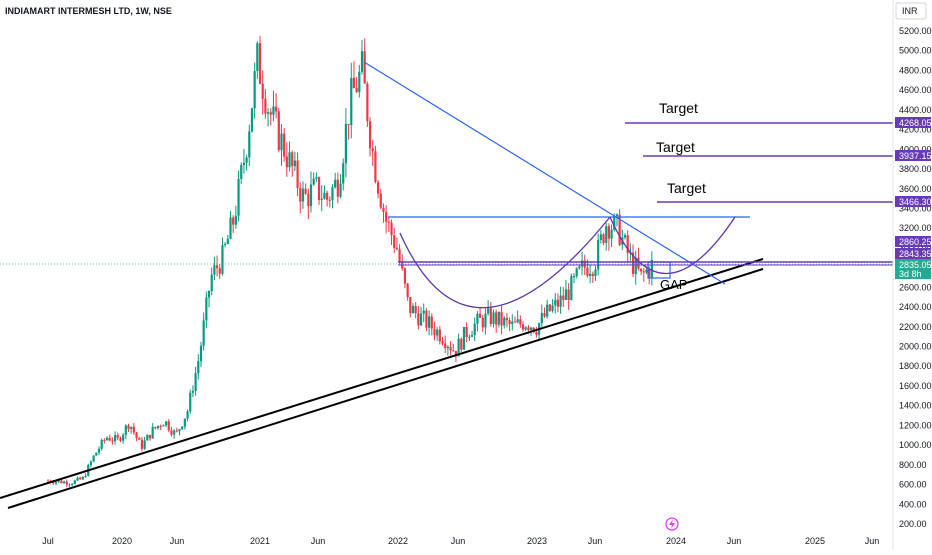 This screenshot has width=932, height=555. Describe the element at coordinates (505, 262) in the screenshot. I see `cup-curve-left` at that location.